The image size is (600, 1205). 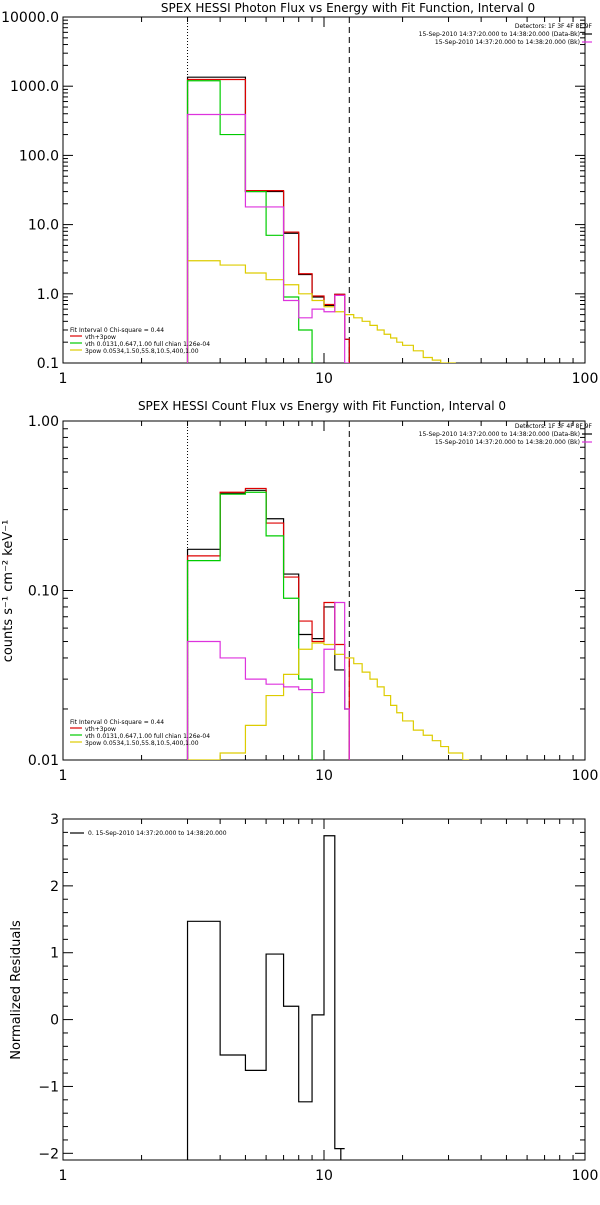 I want to click on y-tick-label: 100.0, so click(x=39, y=156).